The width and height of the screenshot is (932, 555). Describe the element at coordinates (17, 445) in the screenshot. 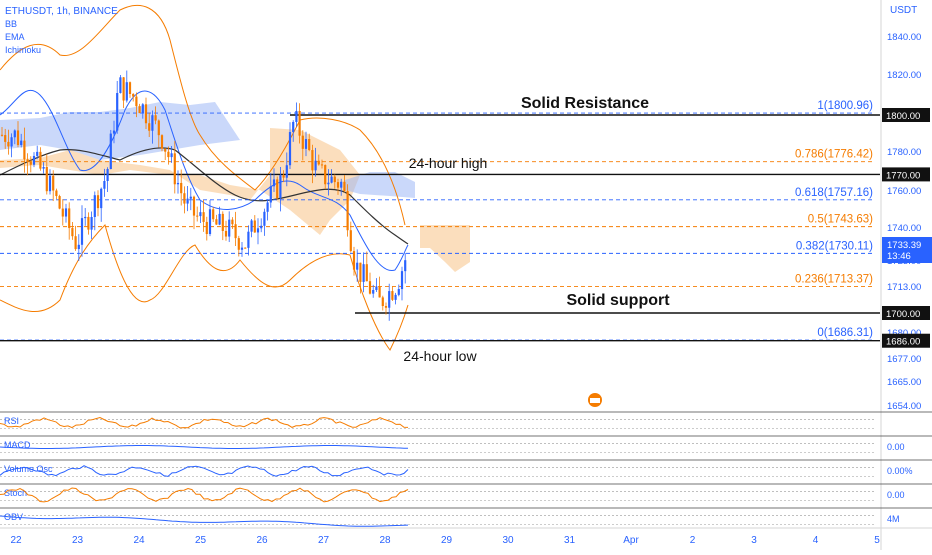

I see `pane-label-1: MACD` at that location.